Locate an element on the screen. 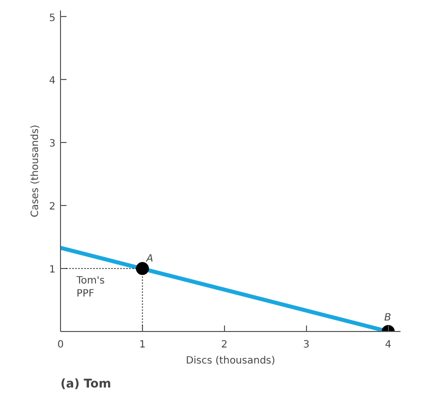 This screenshot has width=426, height=401. y-axis-title: Cases (thousands) is located at coordinates (36, 171).